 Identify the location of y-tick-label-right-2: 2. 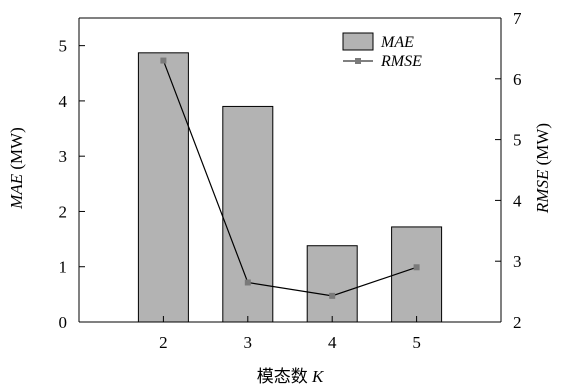
(517, 322).